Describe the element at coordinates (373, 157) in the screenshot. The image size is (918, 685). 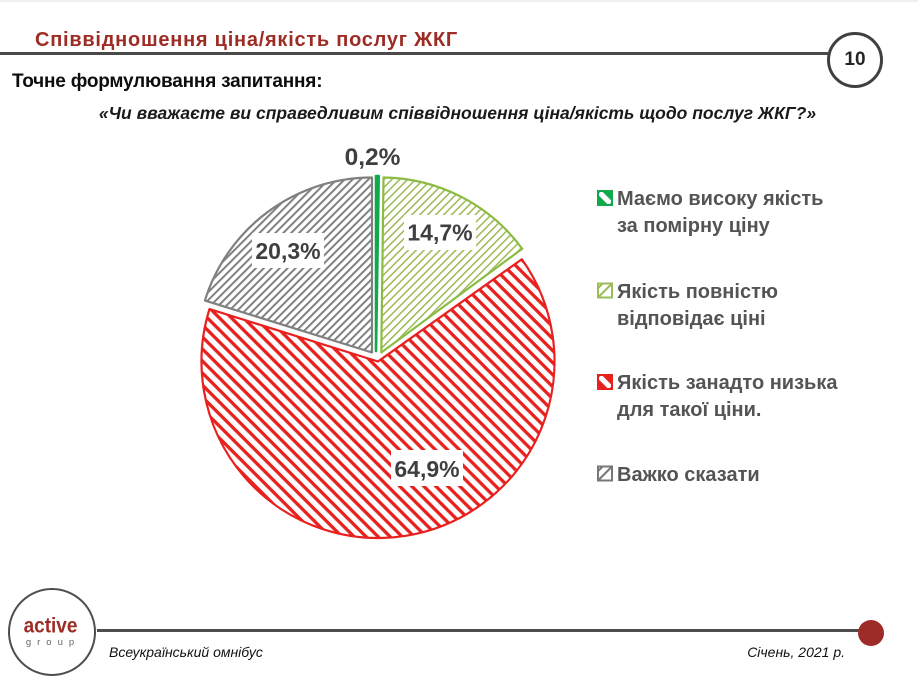
I see `svg-text: 0,2%` at that location.